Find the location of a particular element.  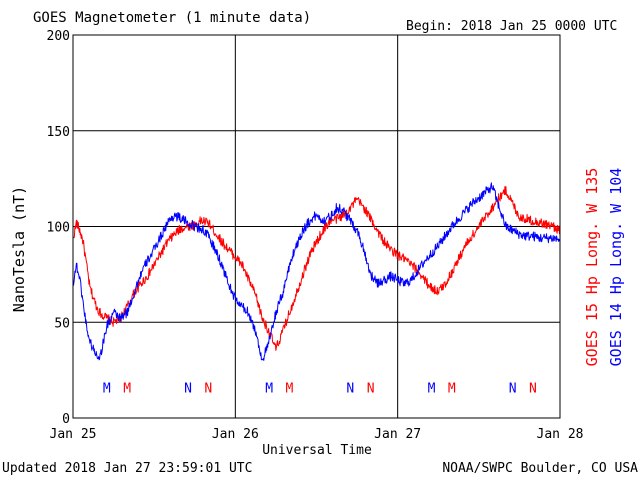

updated-label: Updated 2018 Jan 27 23:59:01 UTC is located at coordinates (127, 468).